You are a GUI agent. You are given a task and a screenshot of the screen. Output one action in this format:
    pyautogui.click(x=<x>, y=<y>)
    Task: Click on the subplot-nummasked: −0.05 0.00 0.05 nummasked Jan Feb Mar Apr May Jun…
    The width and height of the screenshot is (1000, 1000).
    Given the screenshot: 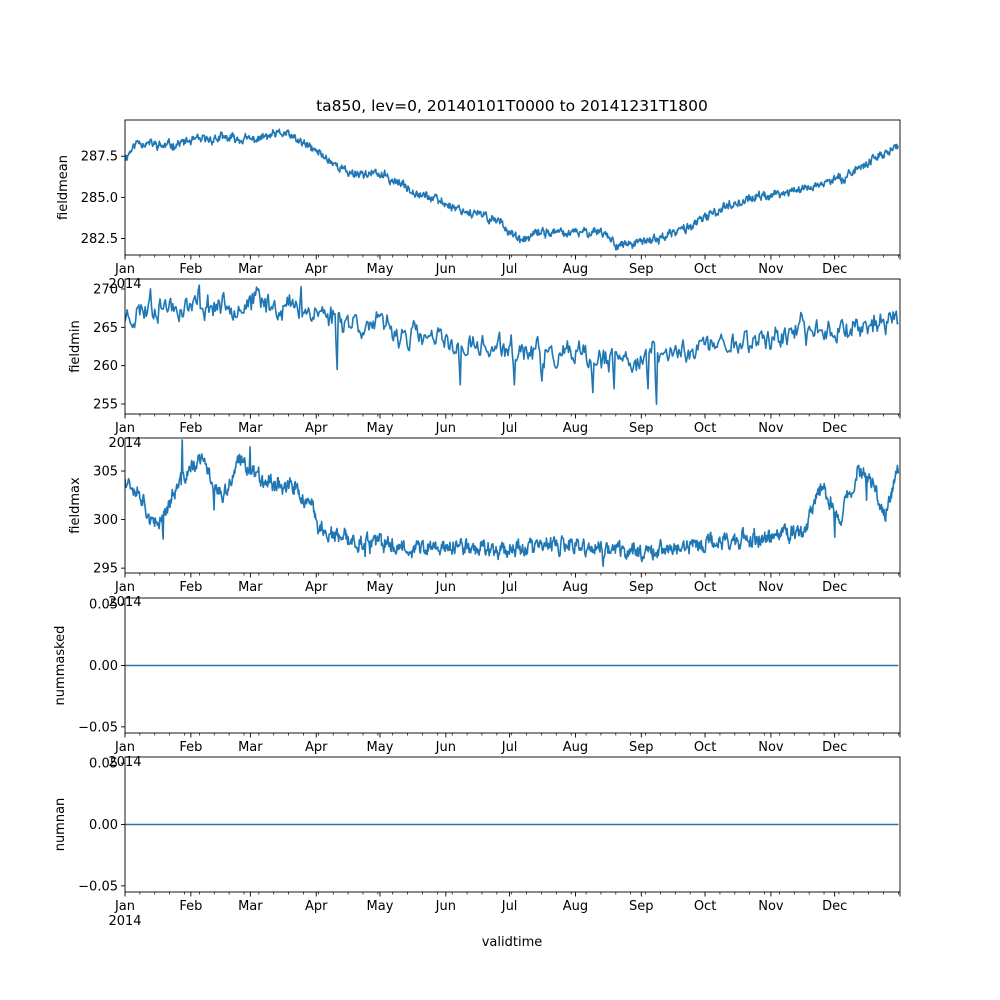 What is the action you would take?
    pyautogui.click(x=477, y=683)
    